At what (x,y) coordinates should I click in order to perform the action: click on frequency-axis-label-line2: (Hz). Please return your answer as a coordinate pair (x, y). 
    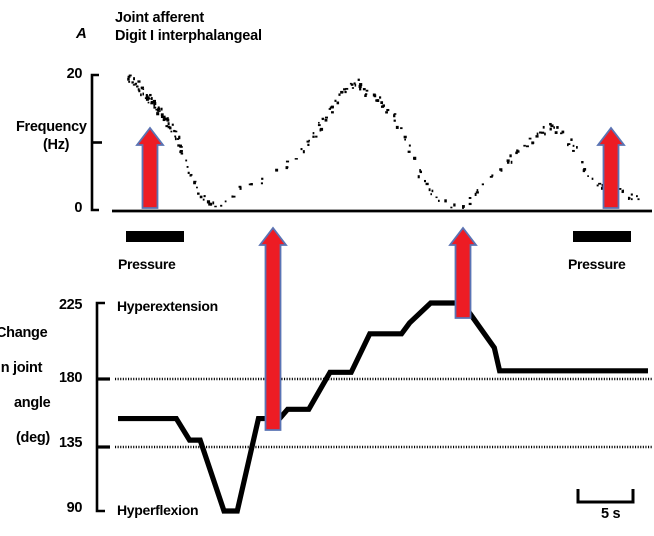
    Looking at the image, I should click on (56, 145).